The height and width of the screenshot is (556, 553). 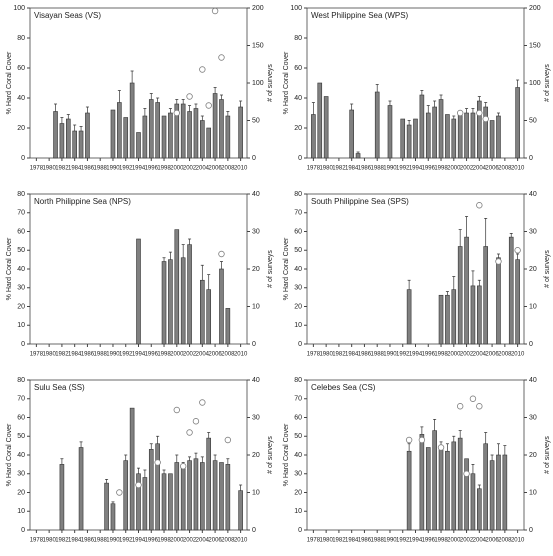 I want to click on y2-tick-label: 100, so click(x=258, y=83).